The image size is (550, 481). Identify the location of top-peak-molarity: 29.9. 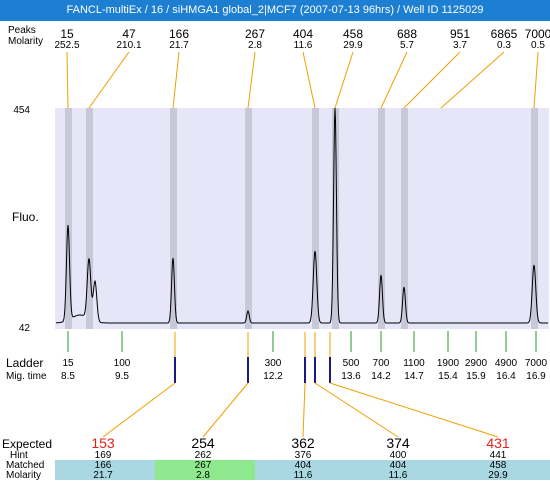
(353, 45).